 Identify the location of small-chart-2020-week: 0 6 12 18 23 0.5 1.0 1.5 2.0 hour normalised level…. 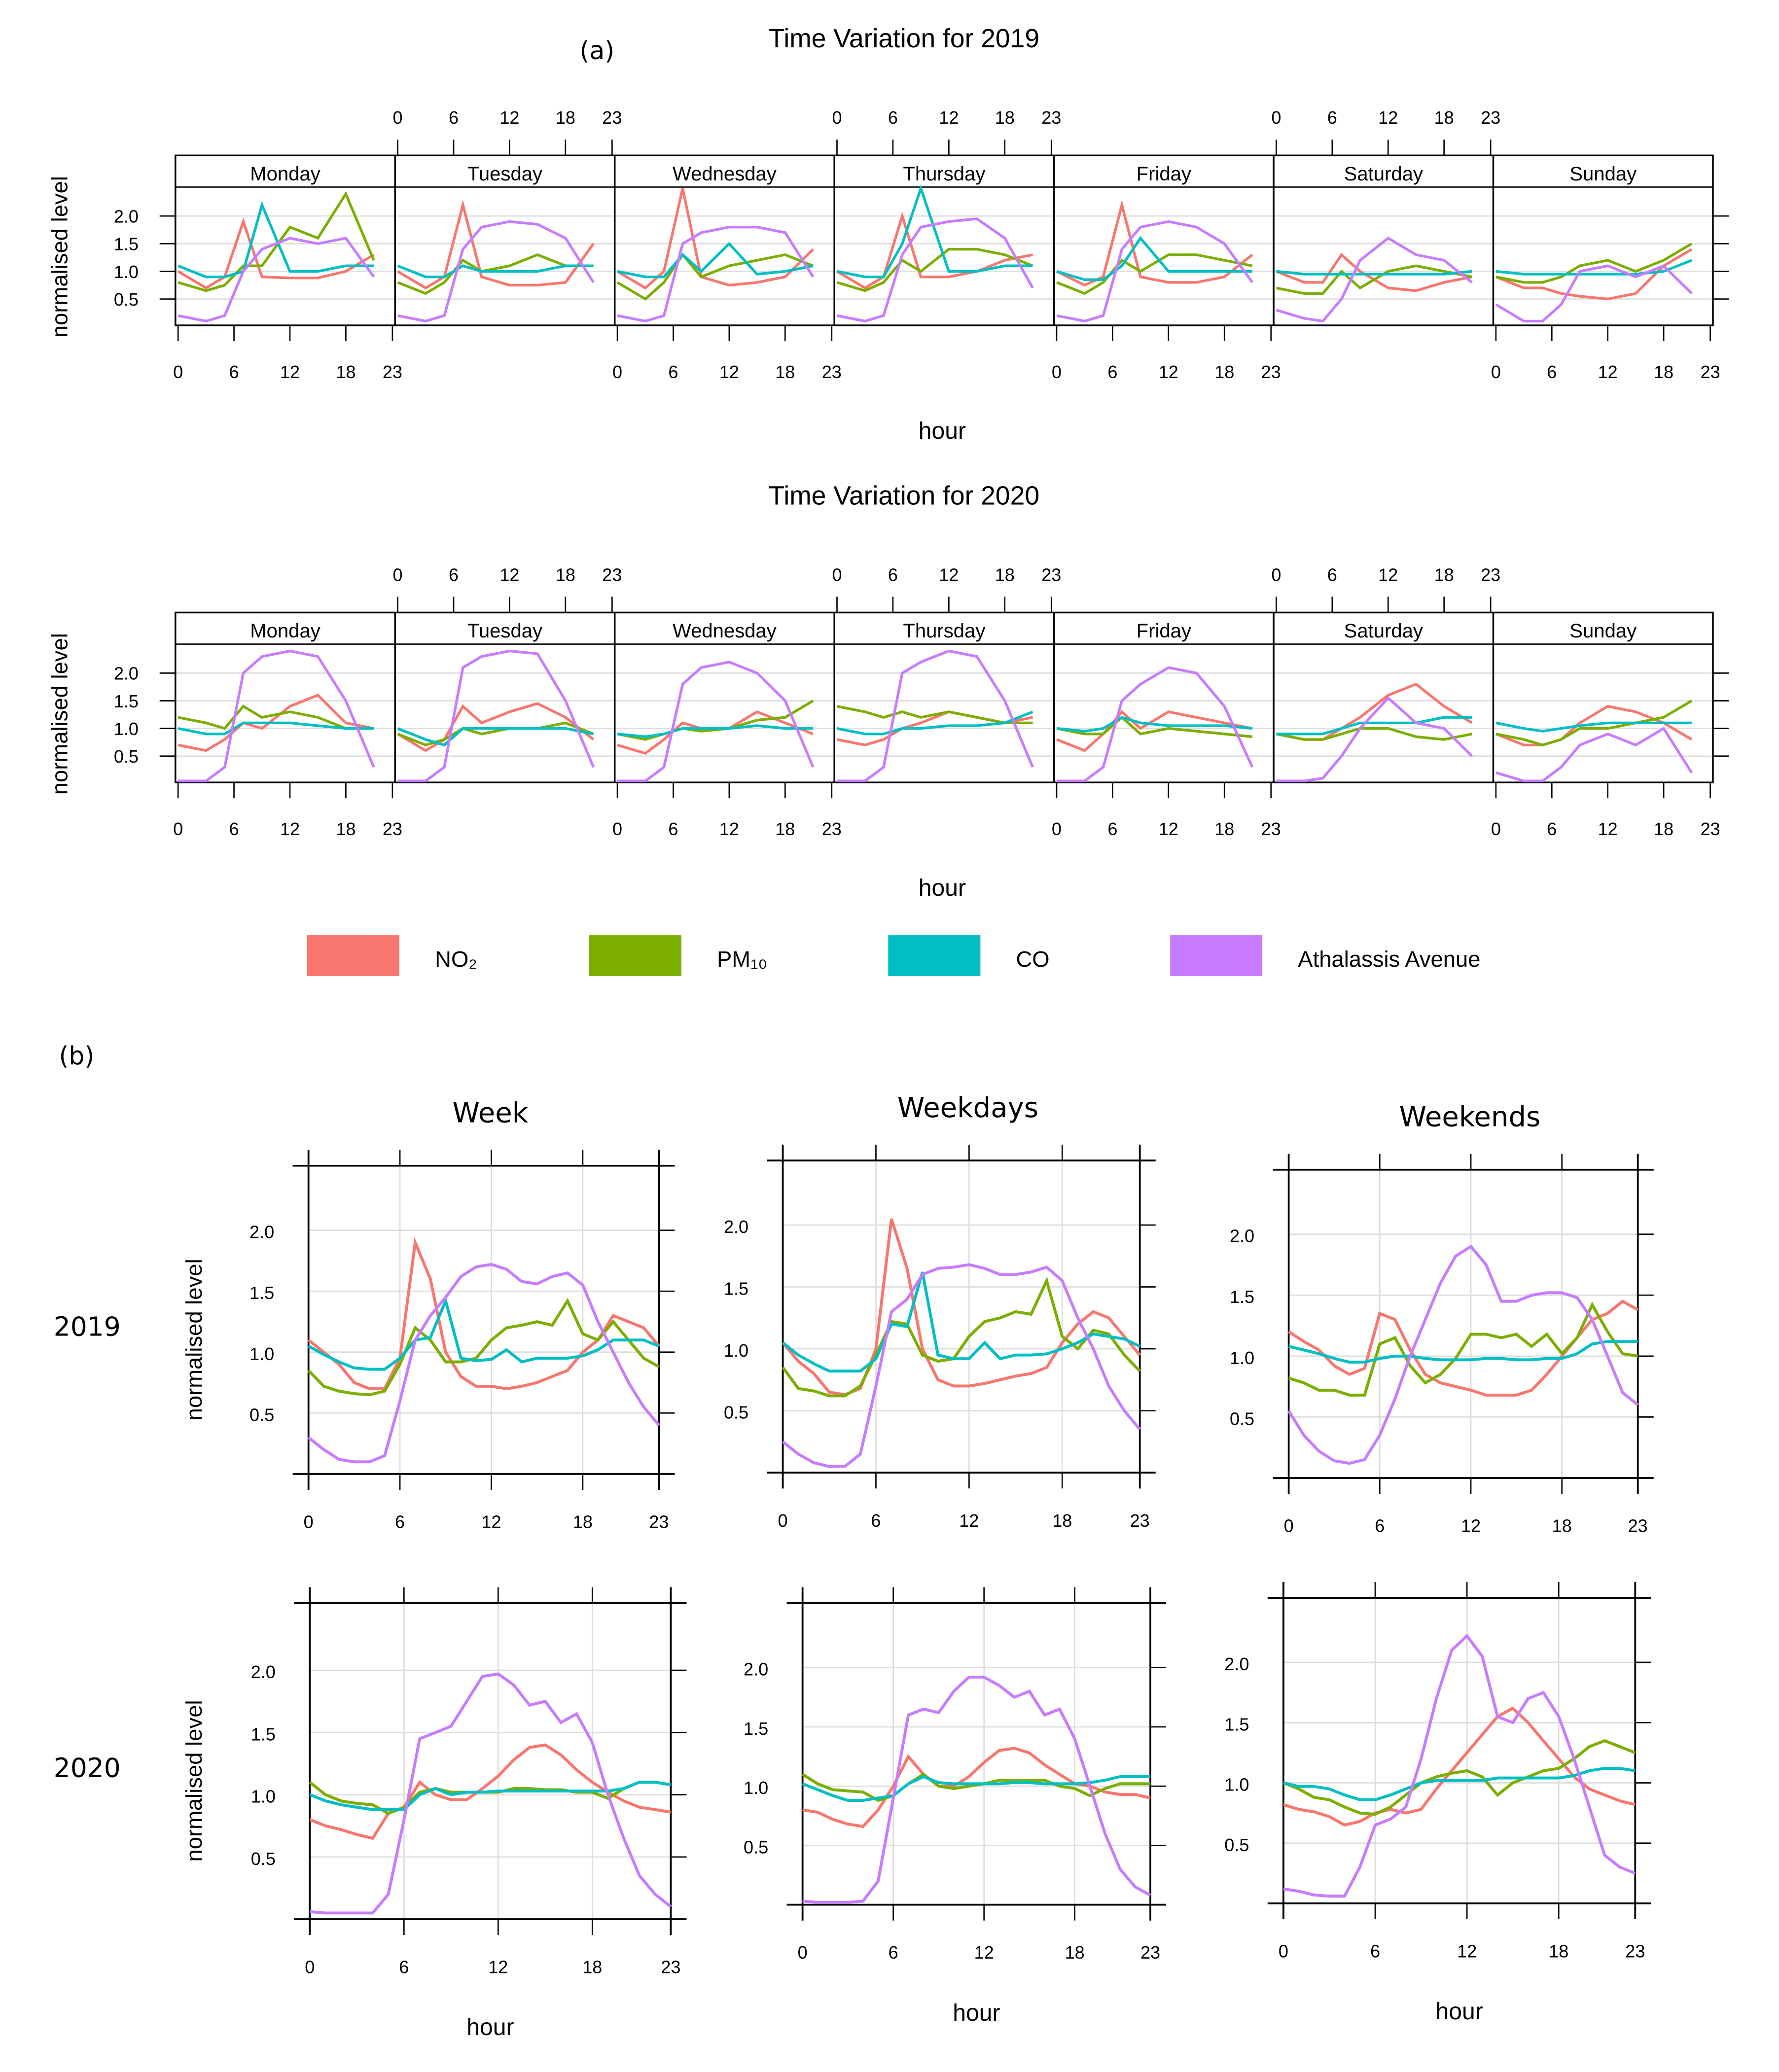
(370, 1813).